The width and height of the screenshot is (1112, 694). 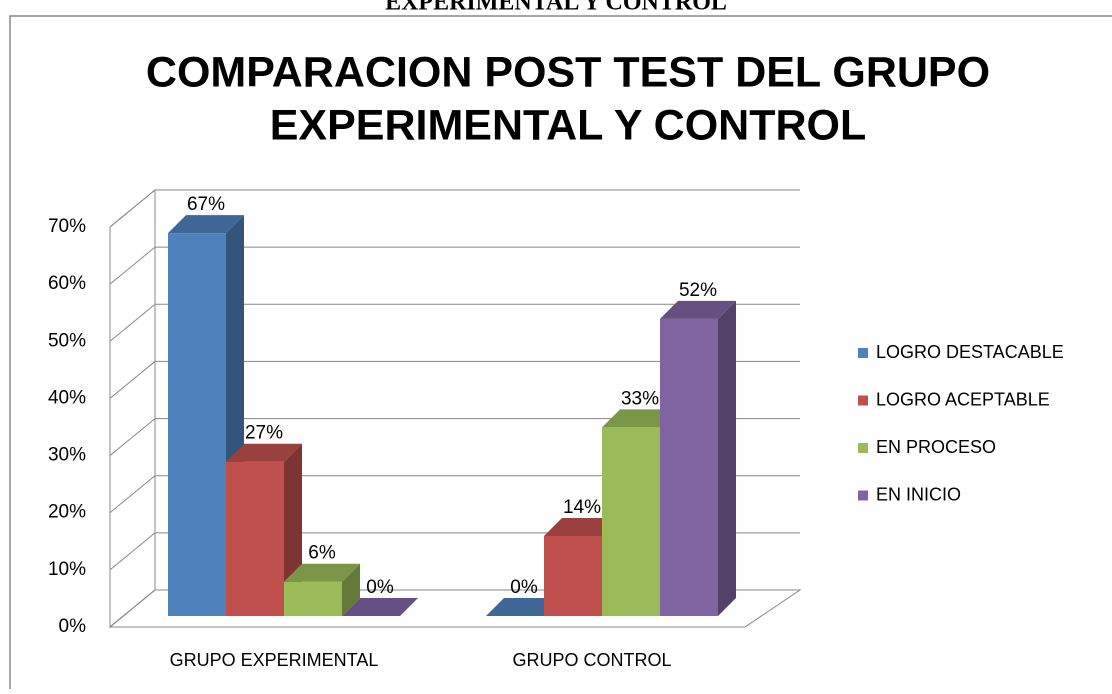 I want to click on y-tick-label: 30%, so click(x=67, y=455).